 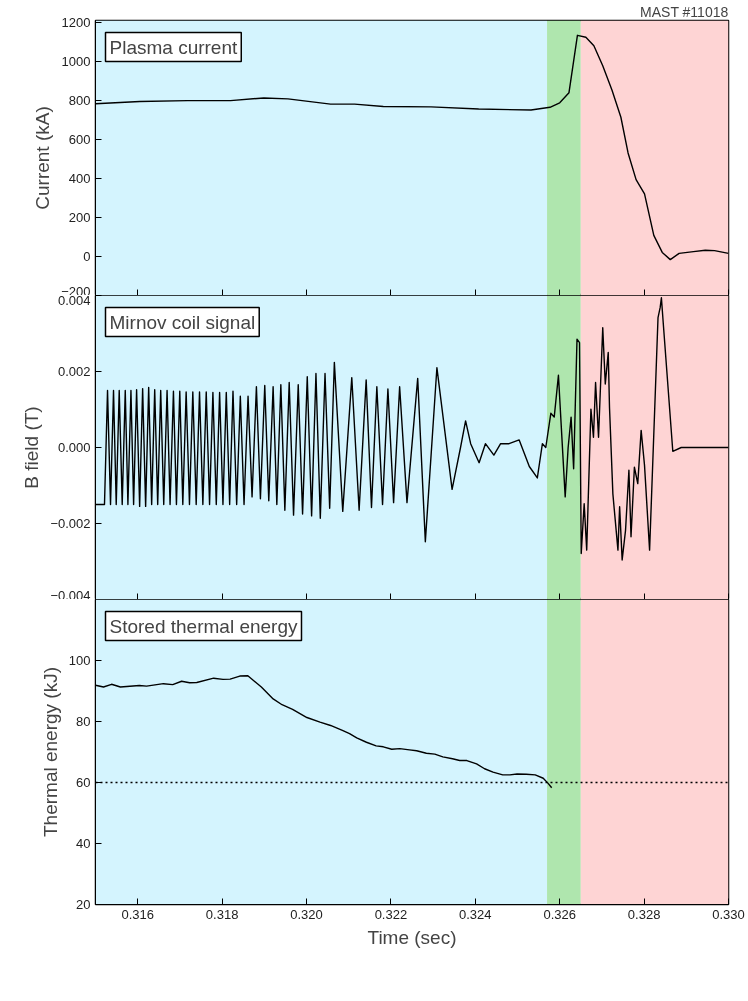 What do you see at coordinates (306, 914) in the screenshot?
I see `x-tick-label: 0.320` at bounding box center [306, 914].